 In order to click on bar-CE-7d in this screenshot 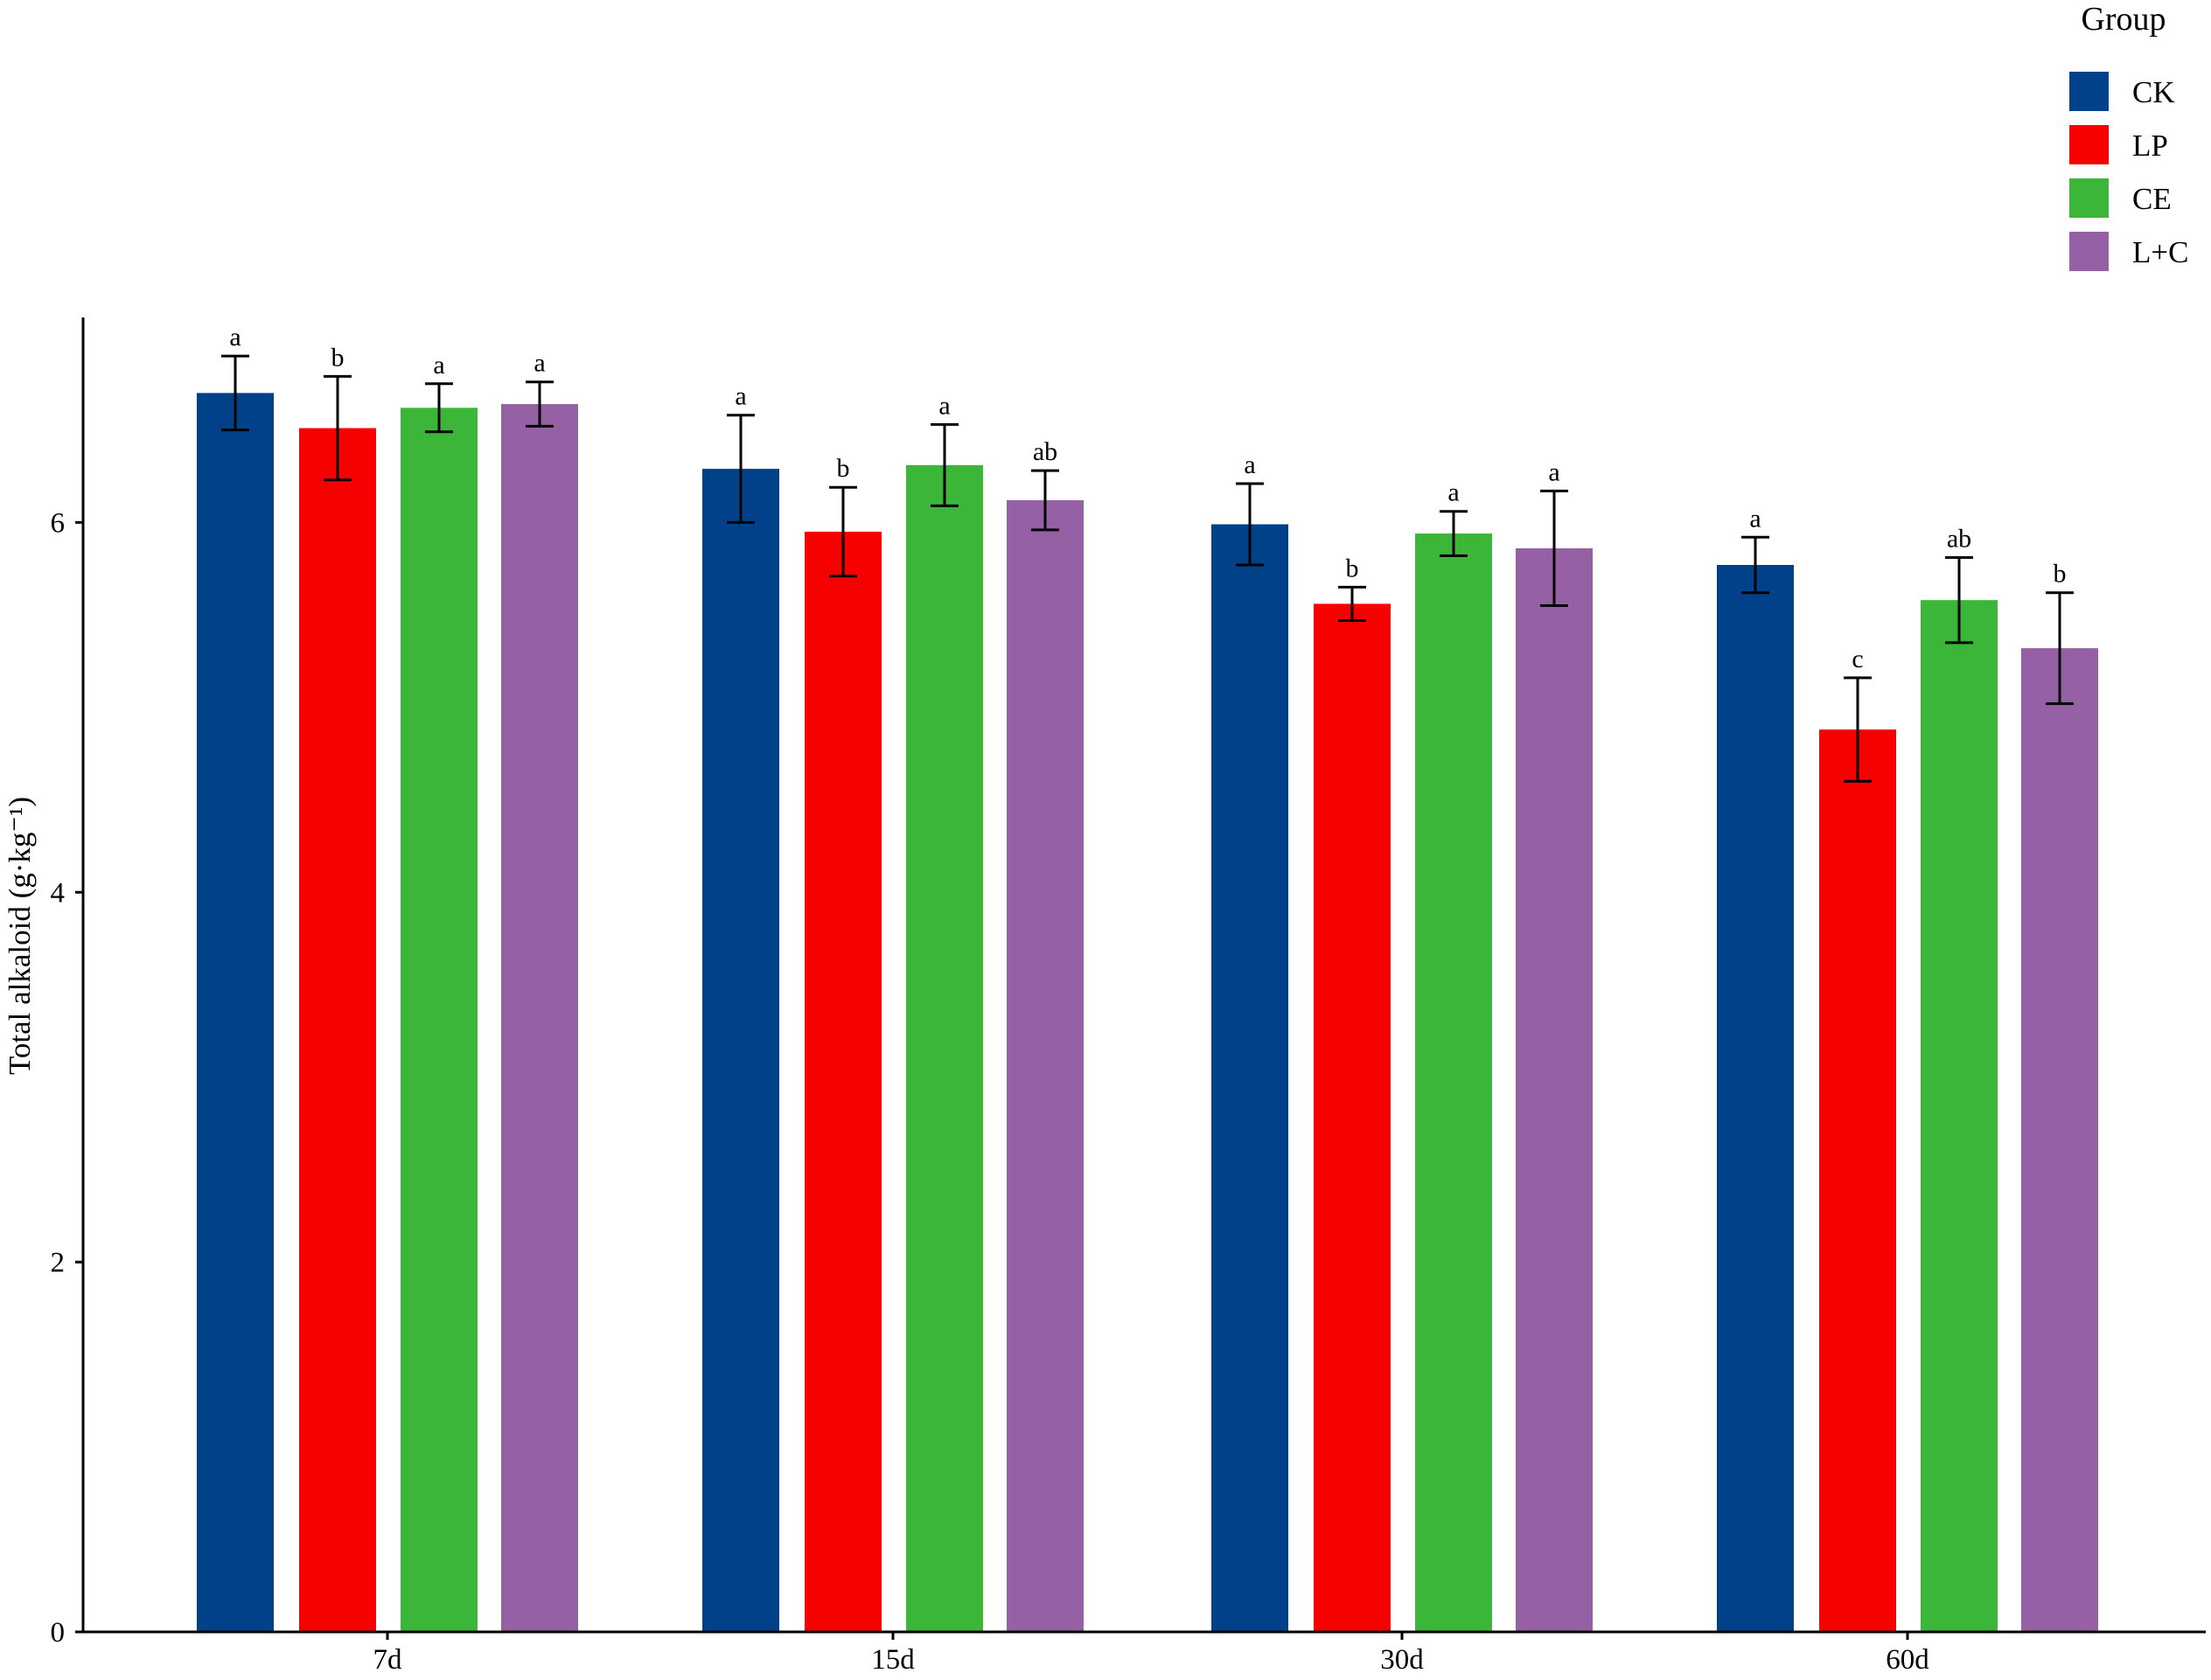, I will do `click(439, 1020)`.